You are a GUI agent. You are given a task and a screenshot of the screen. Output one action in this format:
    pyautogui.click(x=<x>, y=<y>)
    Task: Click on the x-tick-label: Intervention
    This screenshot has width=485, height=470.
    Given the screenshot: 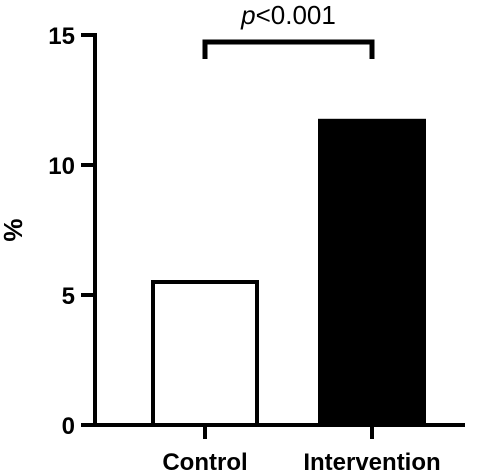 What is the action you would take?
    pyautogui.click(x=371, y=459)
    